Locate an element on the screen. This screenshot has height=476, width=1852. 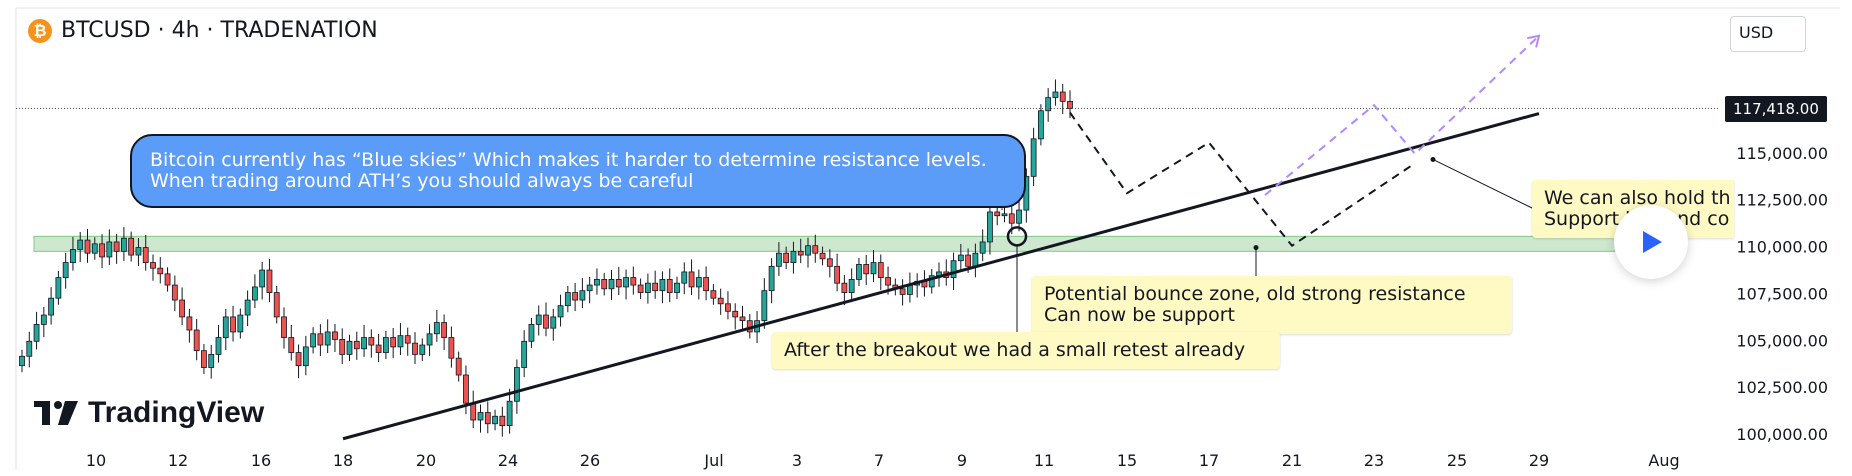
x-tick-label: 17 is located at coordinates (1209, 460).